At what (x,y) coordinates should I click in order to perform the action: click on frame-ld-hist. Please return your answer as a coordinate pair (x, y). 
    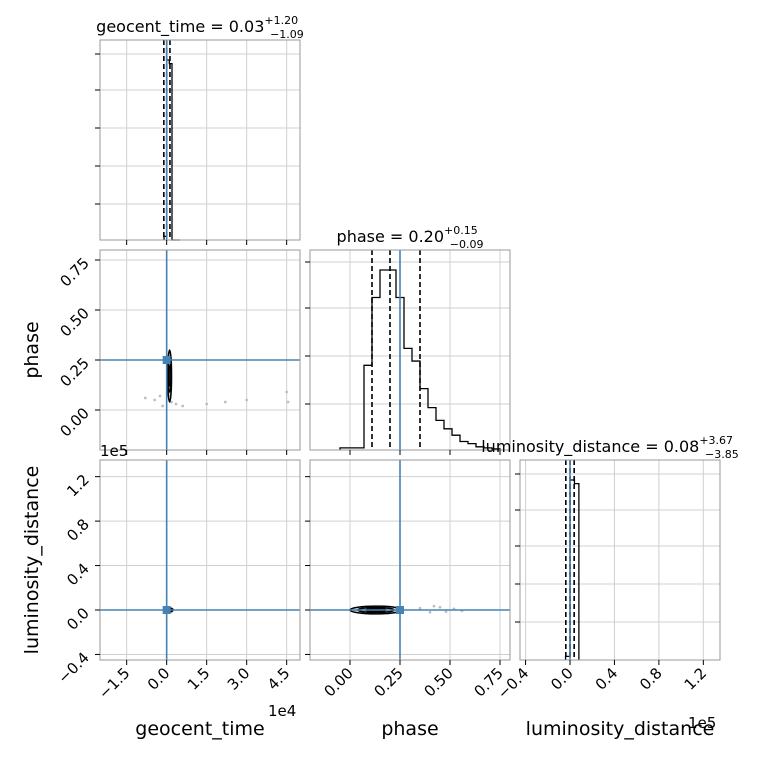
    Looking at the image, I should click on (620, 560).